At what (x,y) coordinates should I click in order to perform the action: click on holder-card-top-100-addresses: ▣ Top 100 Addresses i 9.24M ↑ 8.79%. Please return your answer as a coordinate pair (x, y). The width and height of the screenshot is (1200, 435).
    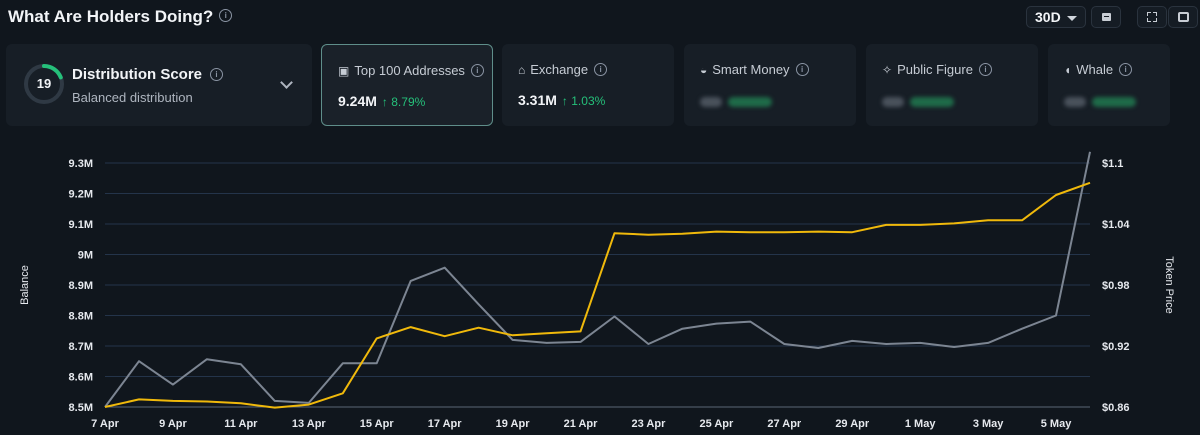
    Looking at the image, I should click on (407, 85).